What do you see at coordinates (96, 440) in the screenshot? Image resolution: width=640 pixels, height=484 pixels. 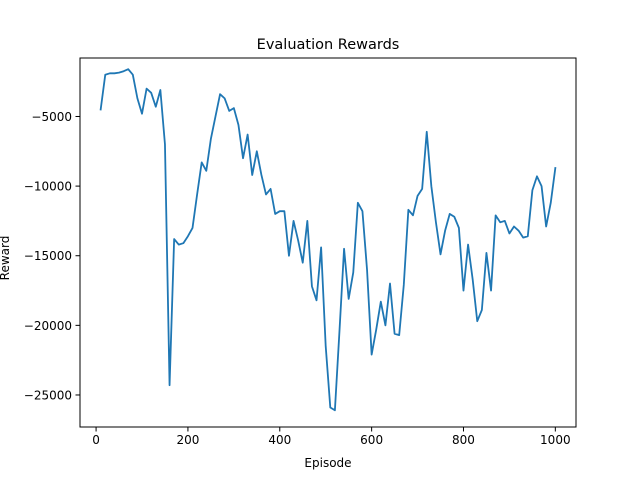 I see `x-tick-label: 0` at bounding box center [96, 440].